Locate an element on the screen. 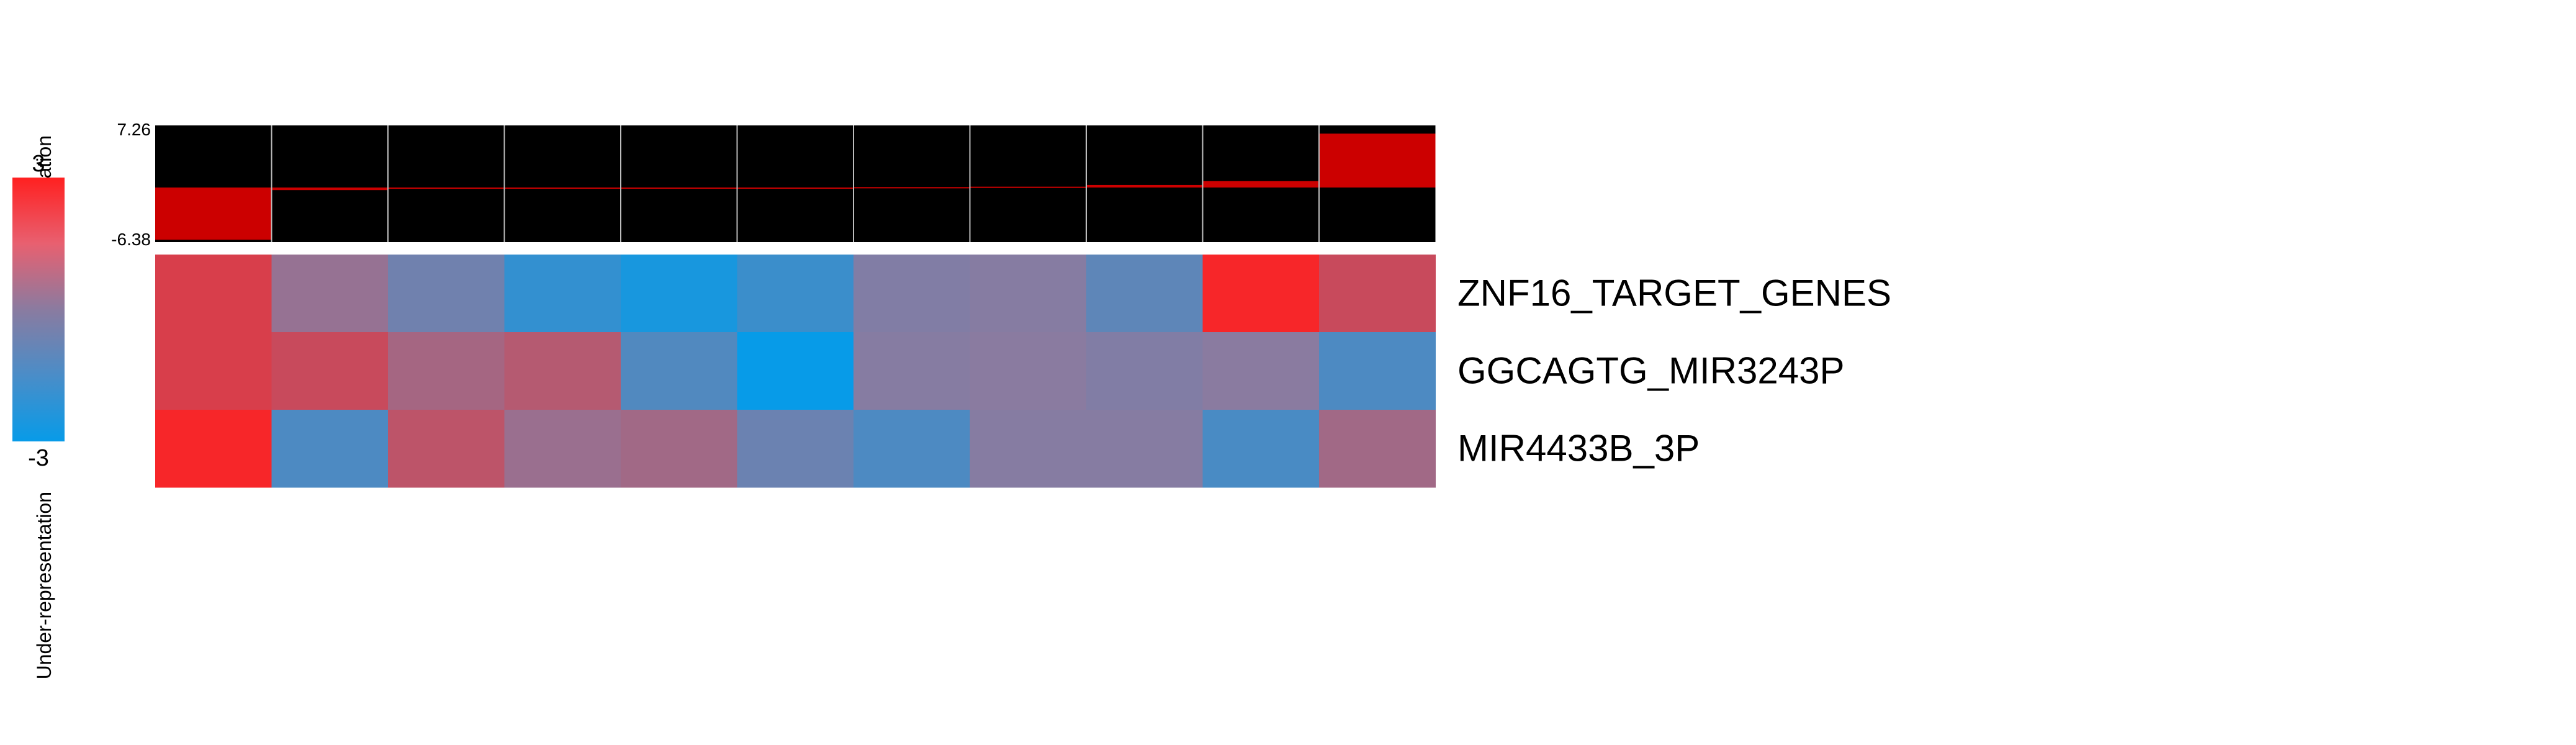 This screenshot has width=2576, height=745. legend-under-label: Under-representation is located at coordinates (44, 585).